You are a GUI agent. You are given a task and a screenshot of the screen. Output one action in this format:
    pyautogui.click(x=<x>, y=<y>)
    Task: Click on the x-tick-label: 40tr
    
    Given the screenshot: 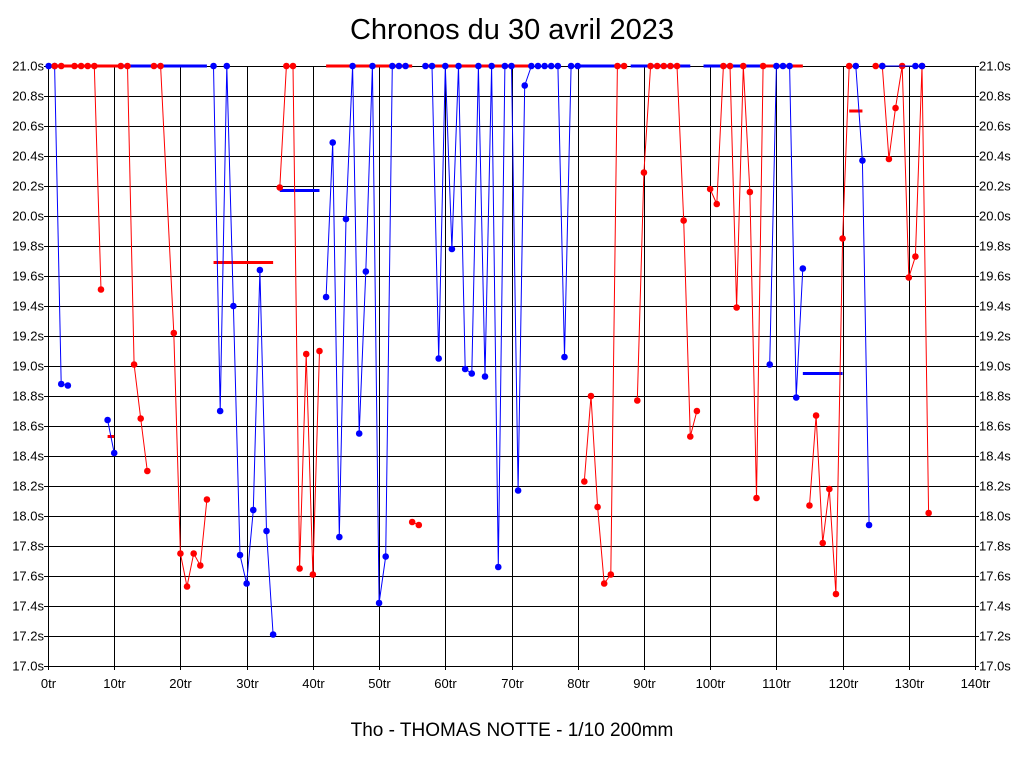 What is the action you would take?
    pyautogui.click(x=313, y=683)
    